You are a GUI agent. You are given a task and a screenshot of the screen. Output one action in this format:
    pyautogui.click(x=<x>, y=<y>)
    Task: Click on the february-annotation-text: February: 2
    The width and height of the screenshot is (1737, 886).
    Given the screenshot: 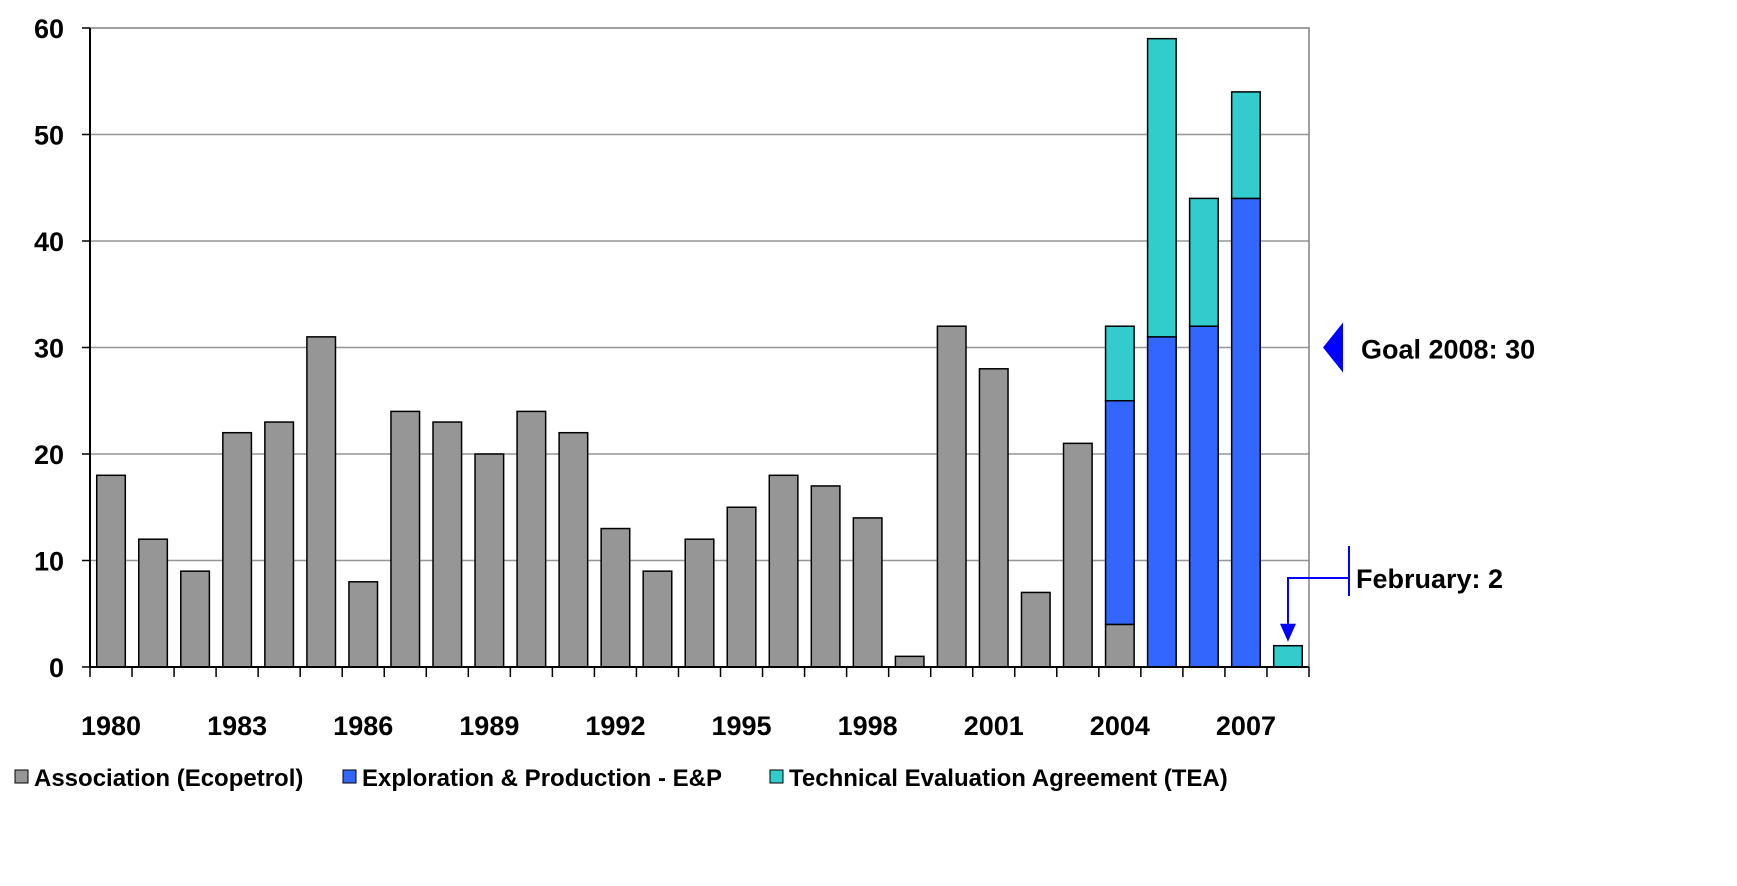 What is the action you would take?
    pyautogui.click(x=1429, y=579)
    